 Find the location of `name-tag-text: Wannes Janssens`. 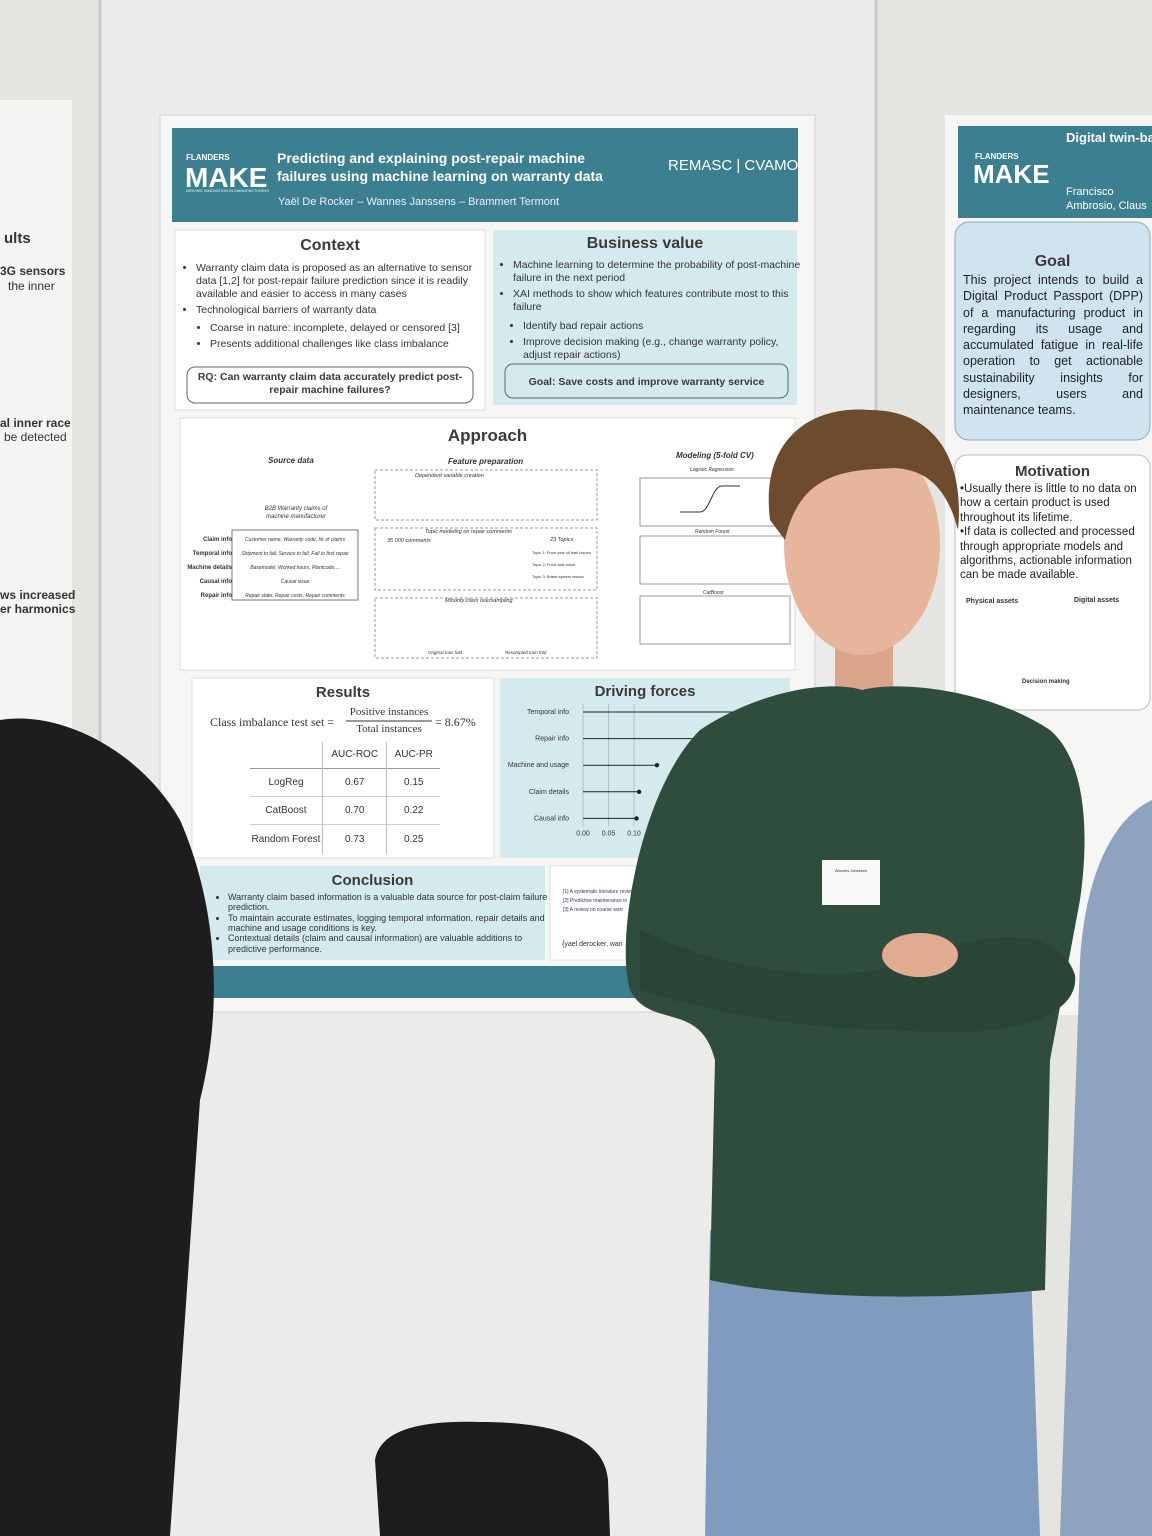

name-tag-text: Wannes Janssens is located at coordinates (851, 870).